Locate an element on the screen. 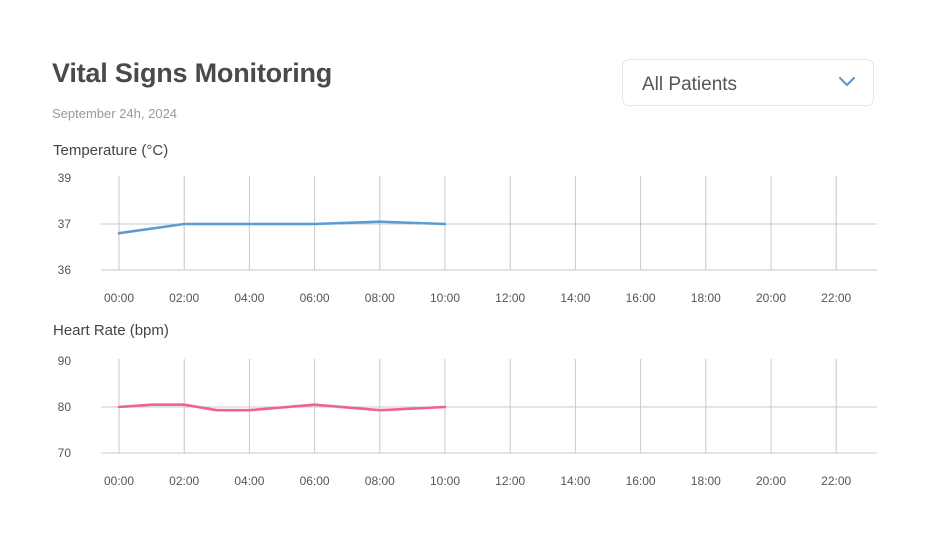 Image resolution: width=929 pixels, height=547 pixels. temp-x-tick-label: 22:00 is located at coordinates (836, 298).